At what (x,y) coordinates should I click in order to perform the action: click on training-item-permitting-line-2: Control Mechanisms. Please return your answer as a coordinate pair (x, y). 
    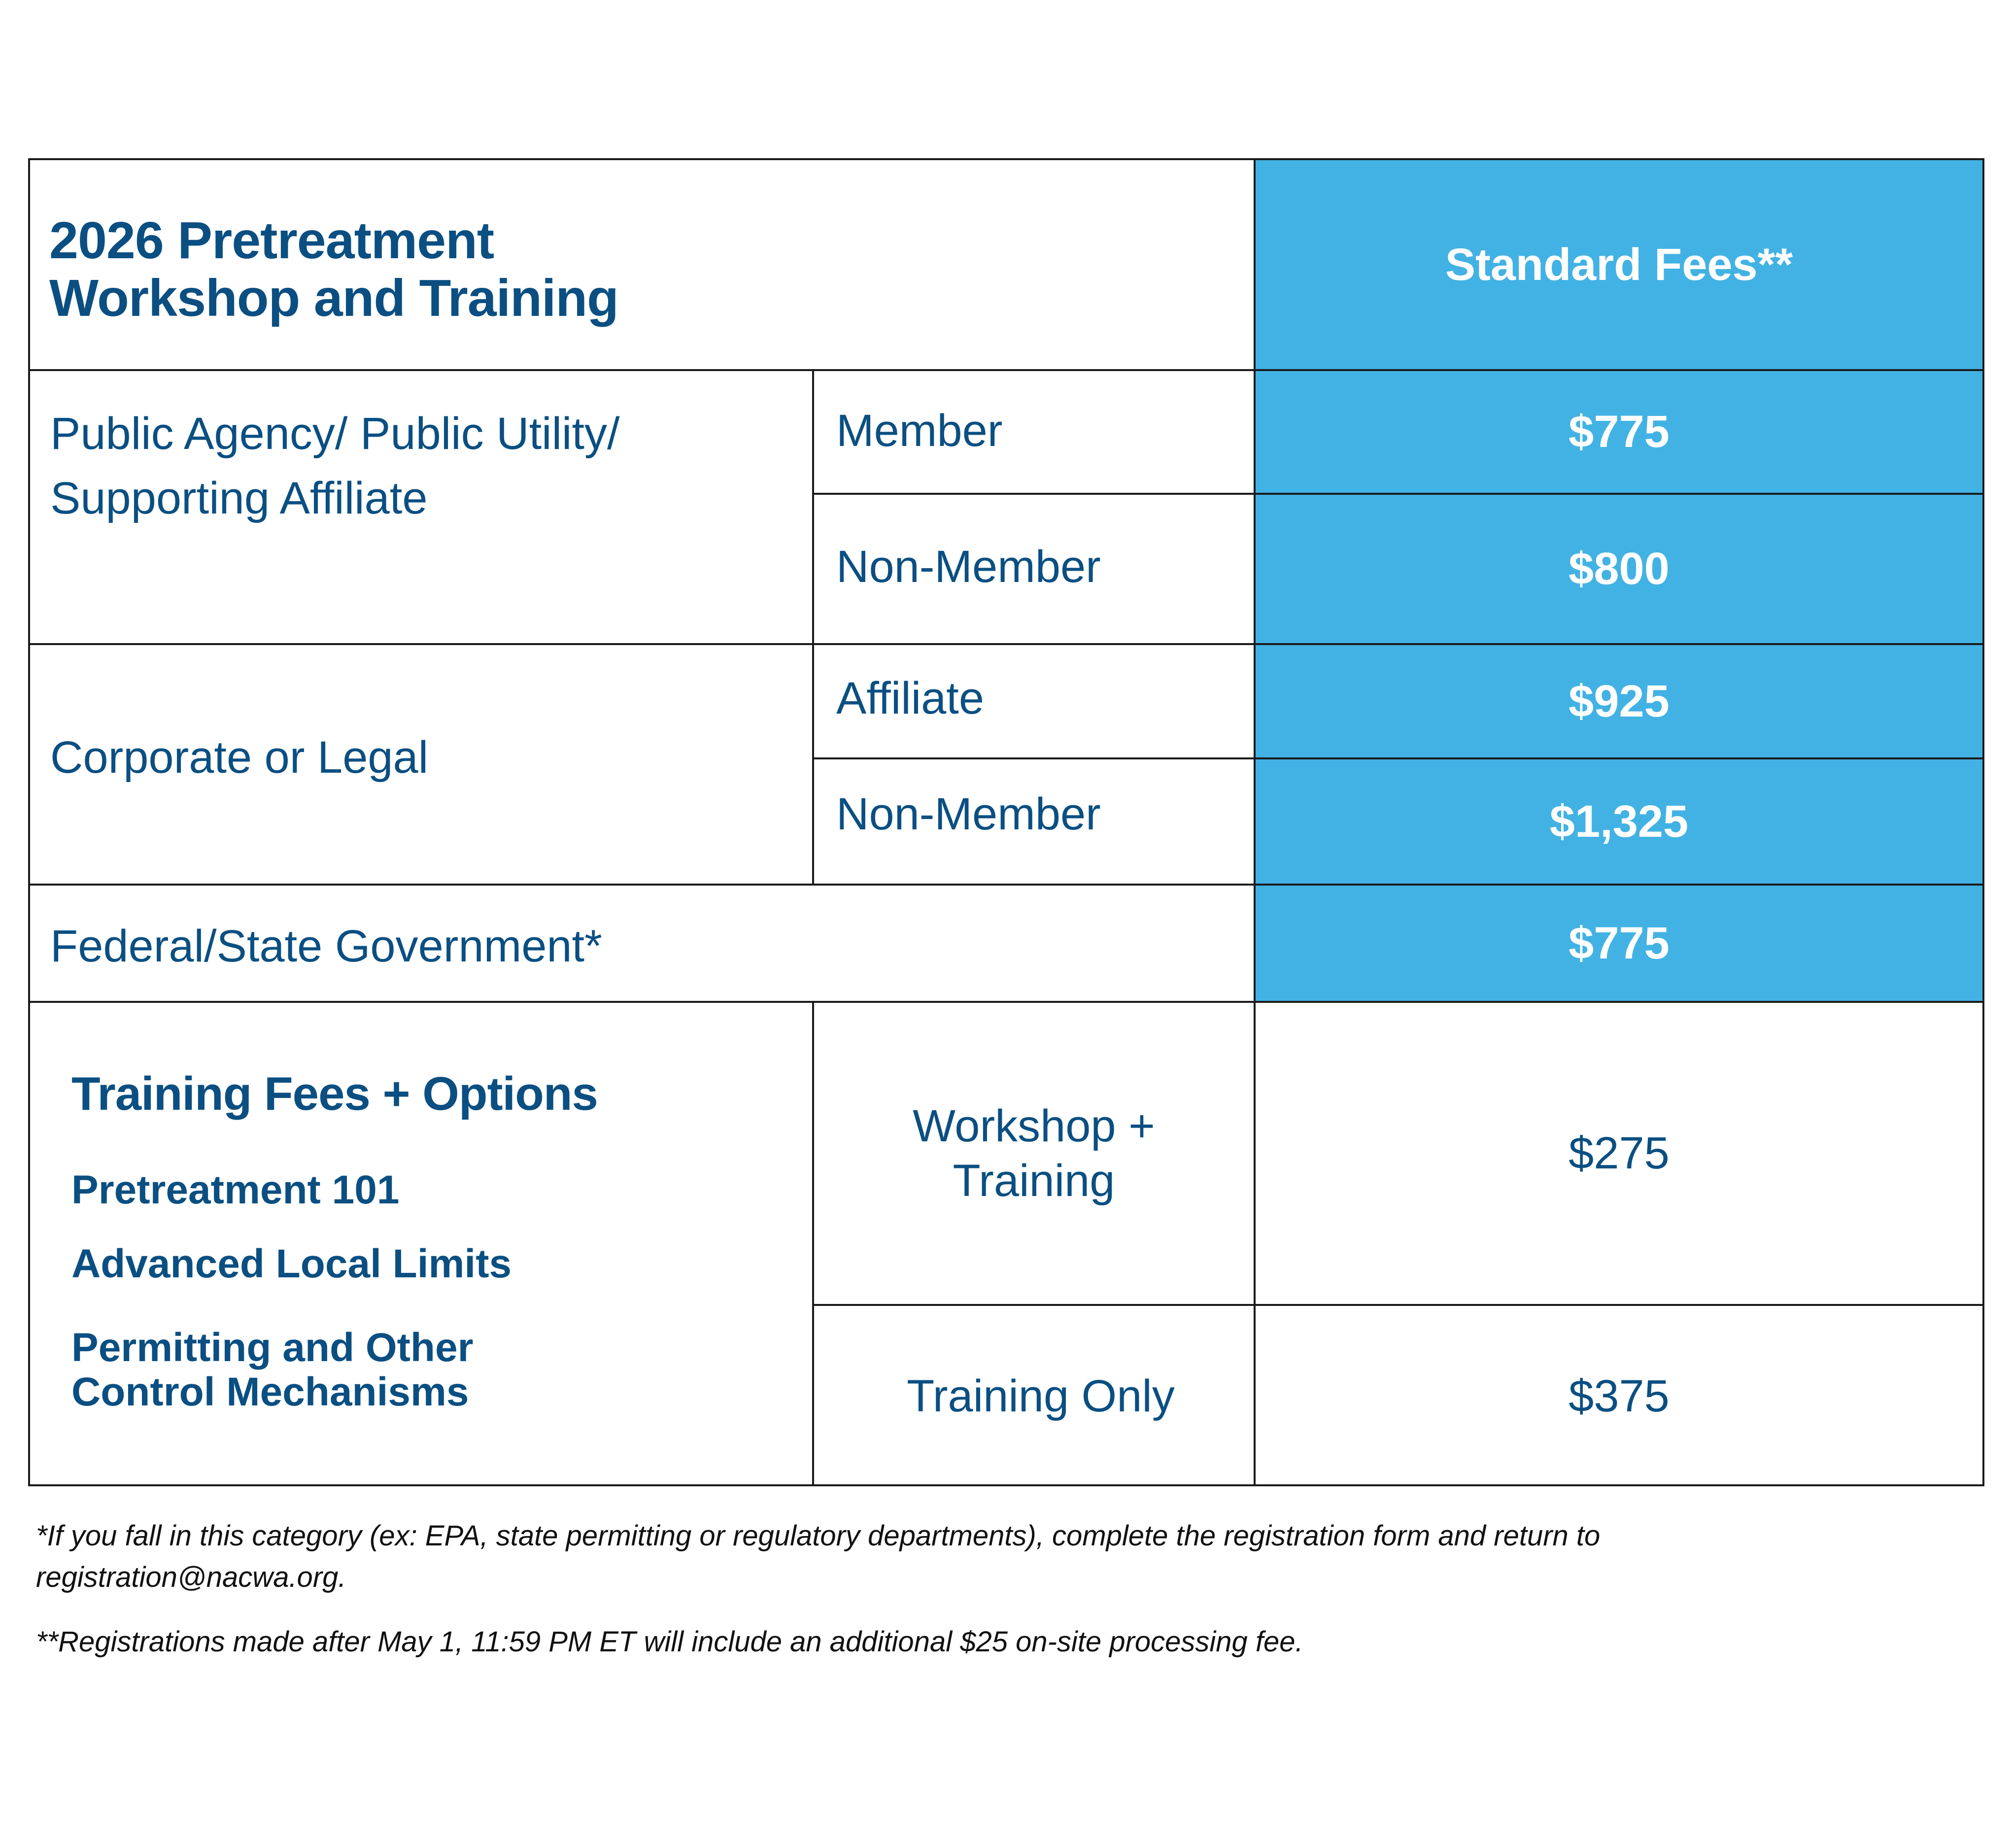
    Looking at the image, I should click on (270, 1392).